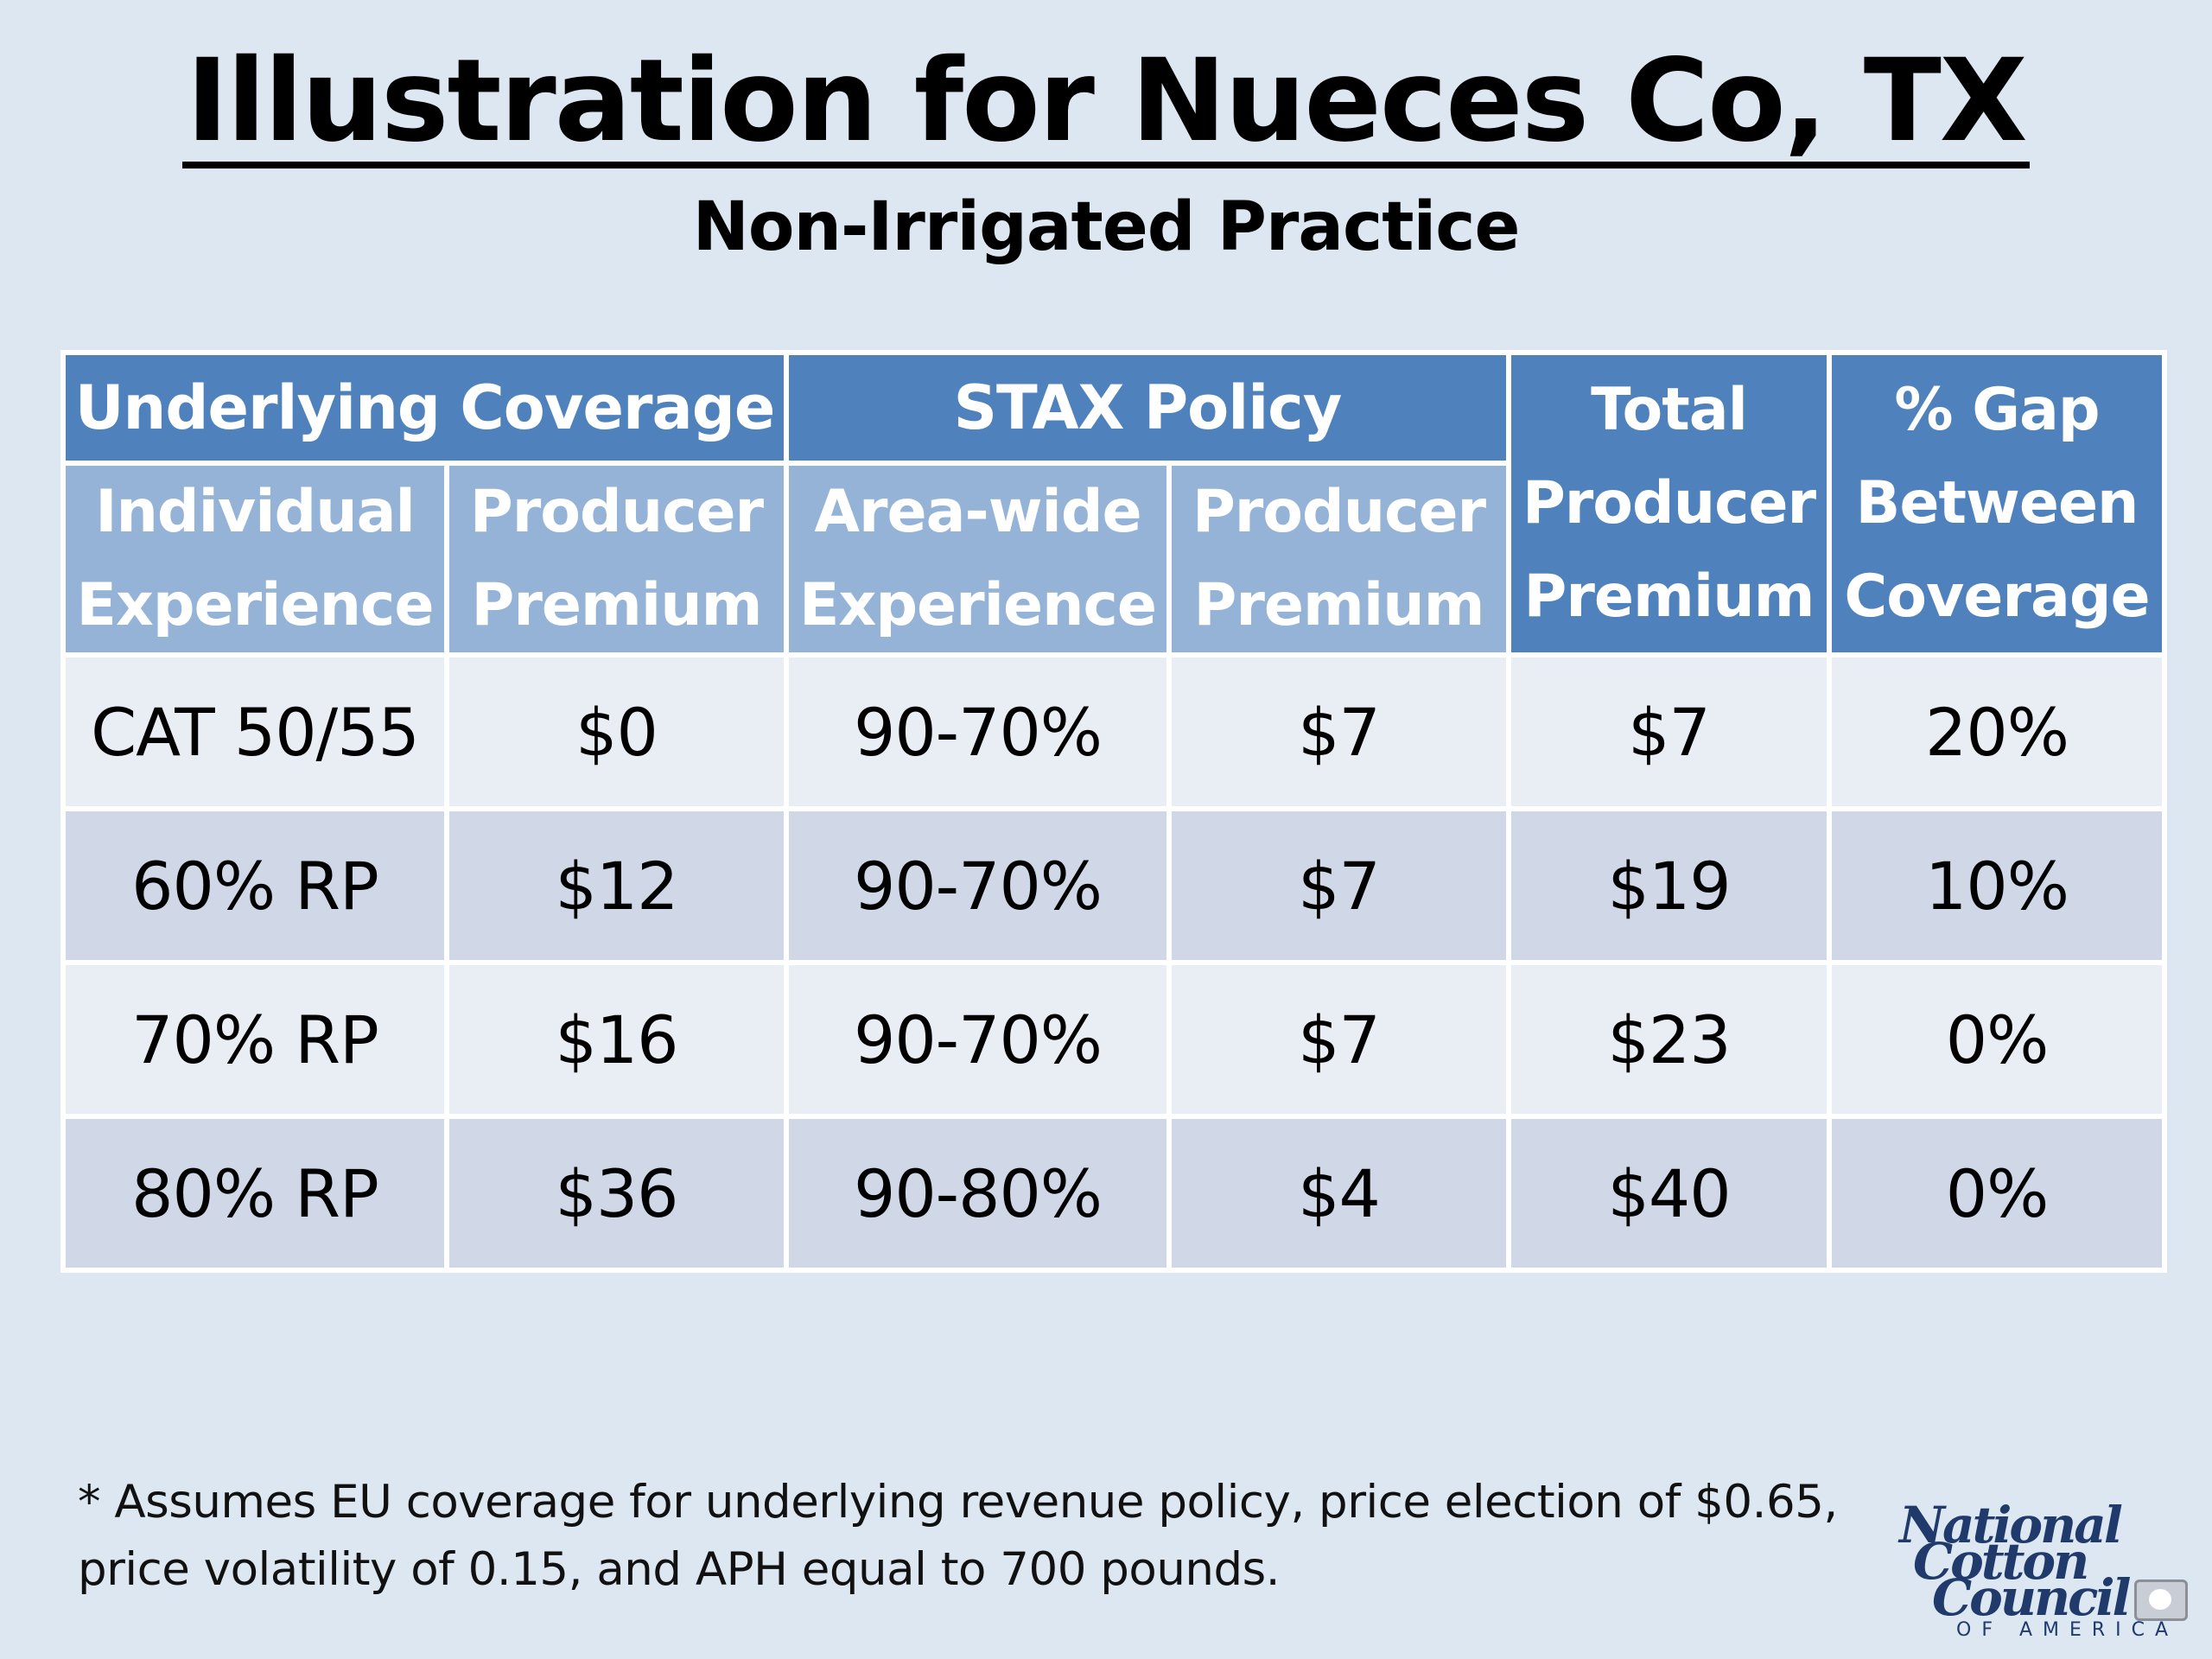 This screenshot has width=2212, height=1659. I want to click on cotton-emblem-icon, so click(2161, 1600).